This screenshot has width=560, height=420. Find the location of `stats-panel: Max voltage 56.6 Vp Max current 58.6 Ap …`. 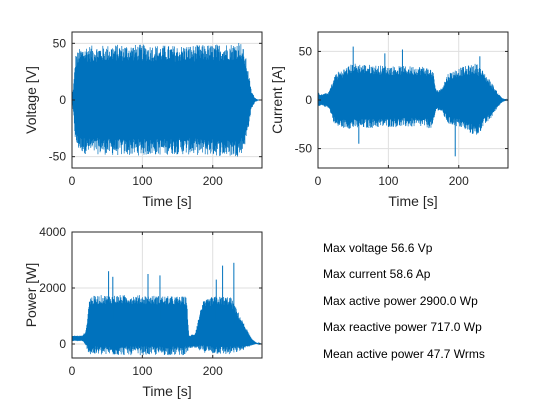

stats-panel: Max voltage 56.6 Vp Max current 58.6 Ap … is located at coordinates (404, 301).